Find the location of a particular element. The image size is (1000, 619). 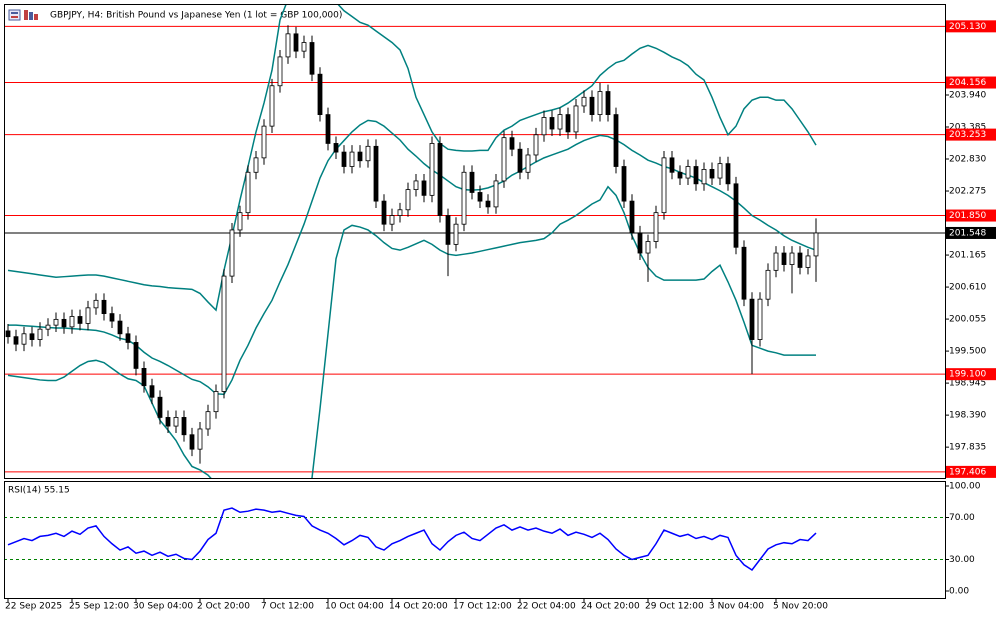

x-tick-label: 7 Oct 12:00 is located at coordinates (287, 607).